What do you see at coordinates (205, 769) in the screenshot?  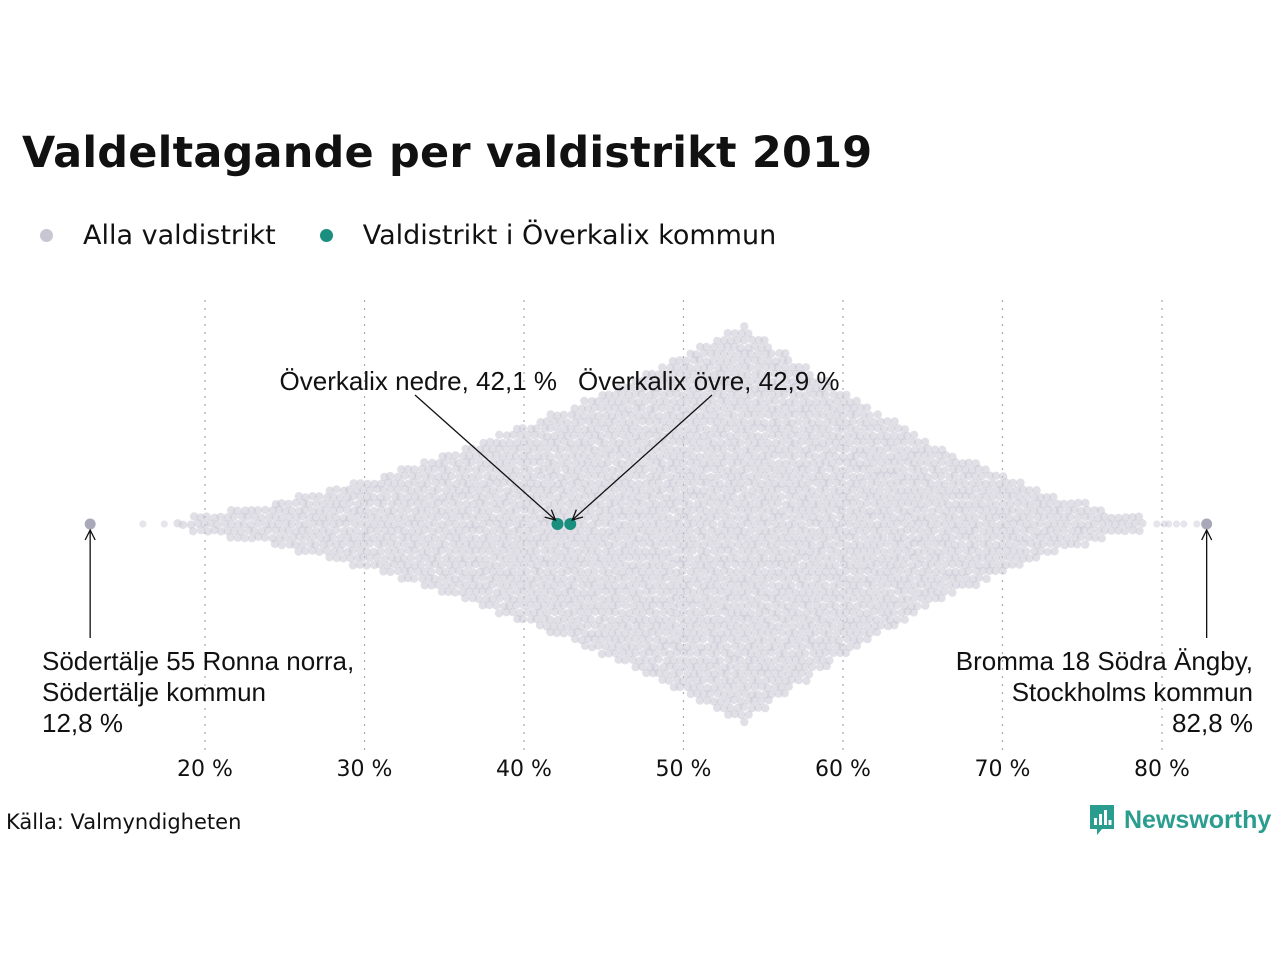 I see `x-tick-label-20: 20 %` at bounding box center [205, 769].